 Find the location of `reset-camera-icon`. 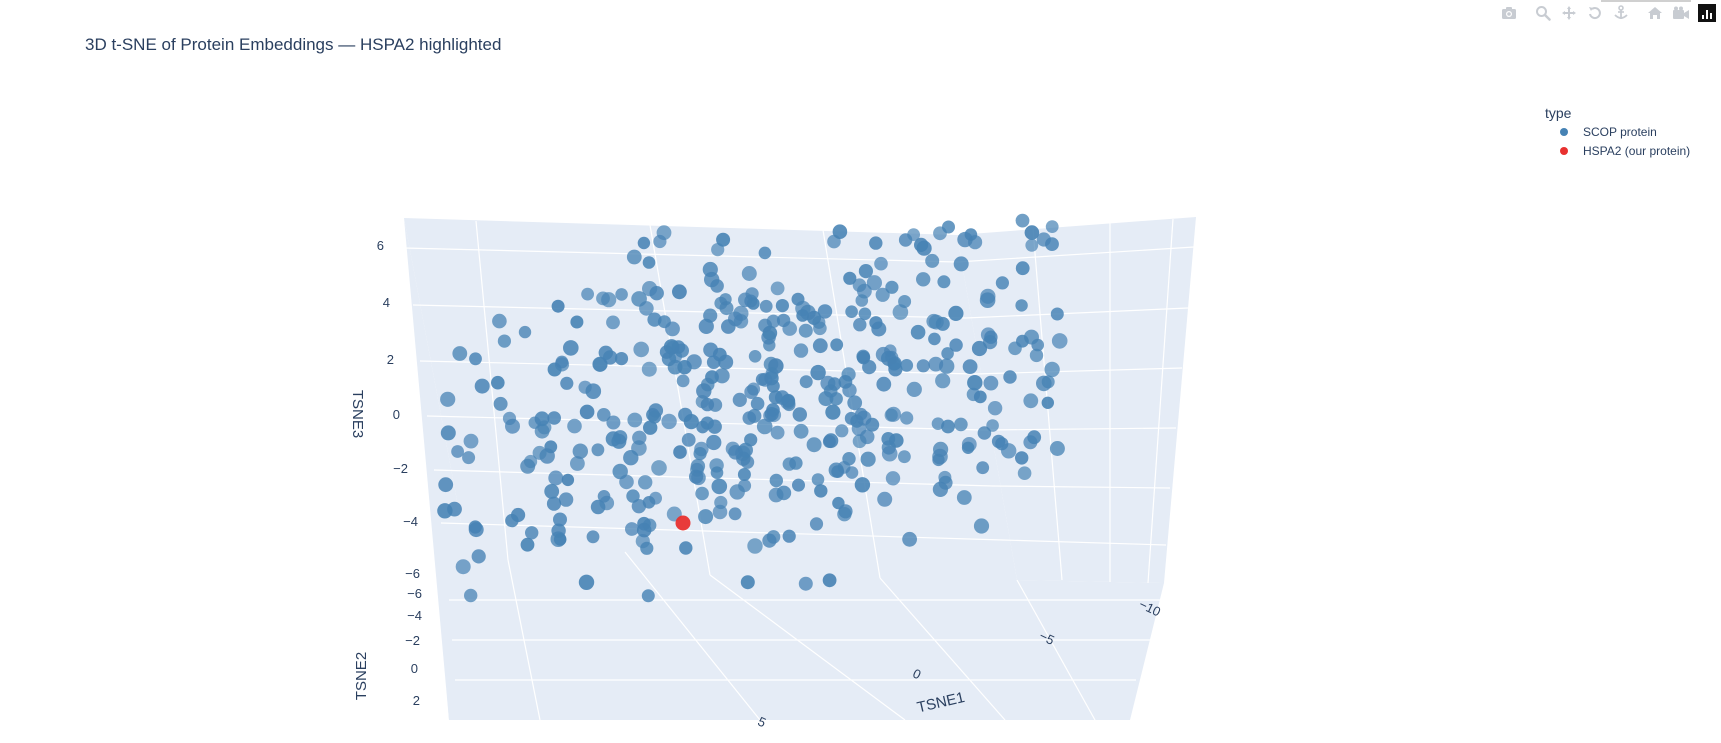

reset-camera-icon is located at coordinates (1655, 13).